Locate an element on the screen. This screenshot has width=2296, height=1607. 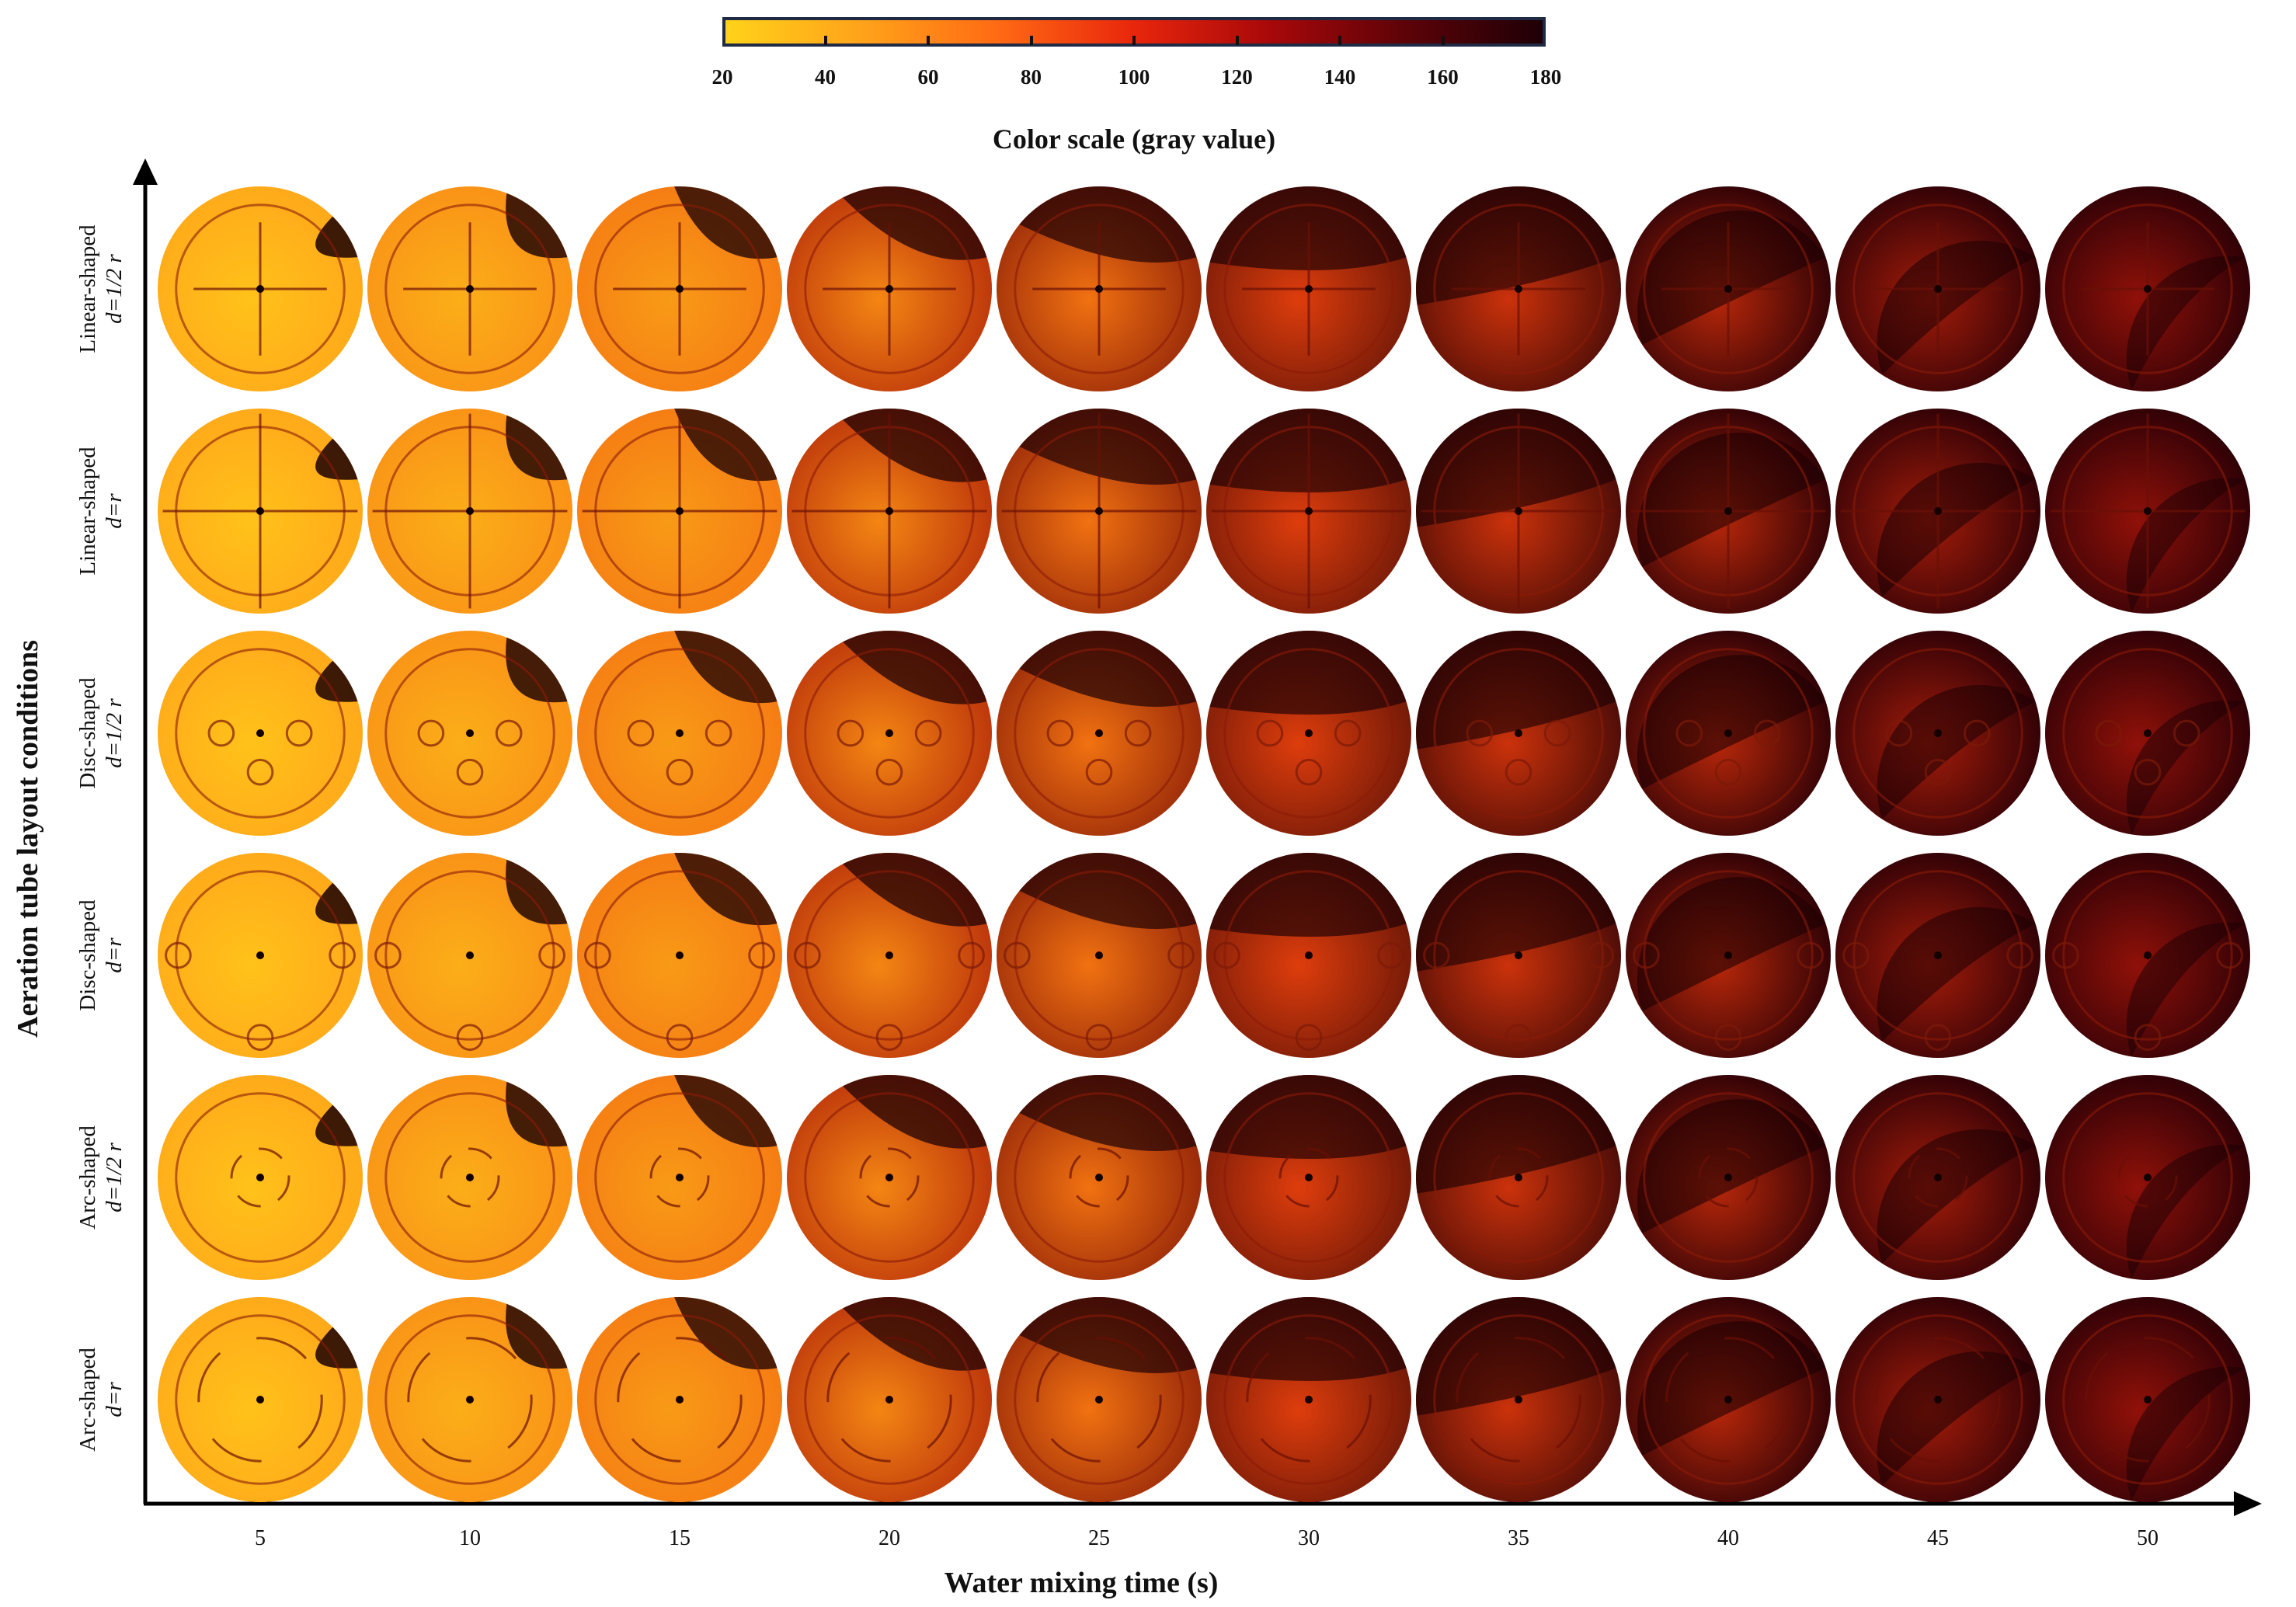
x-tick-label: 30 is located at coordinates (1309, 1538).